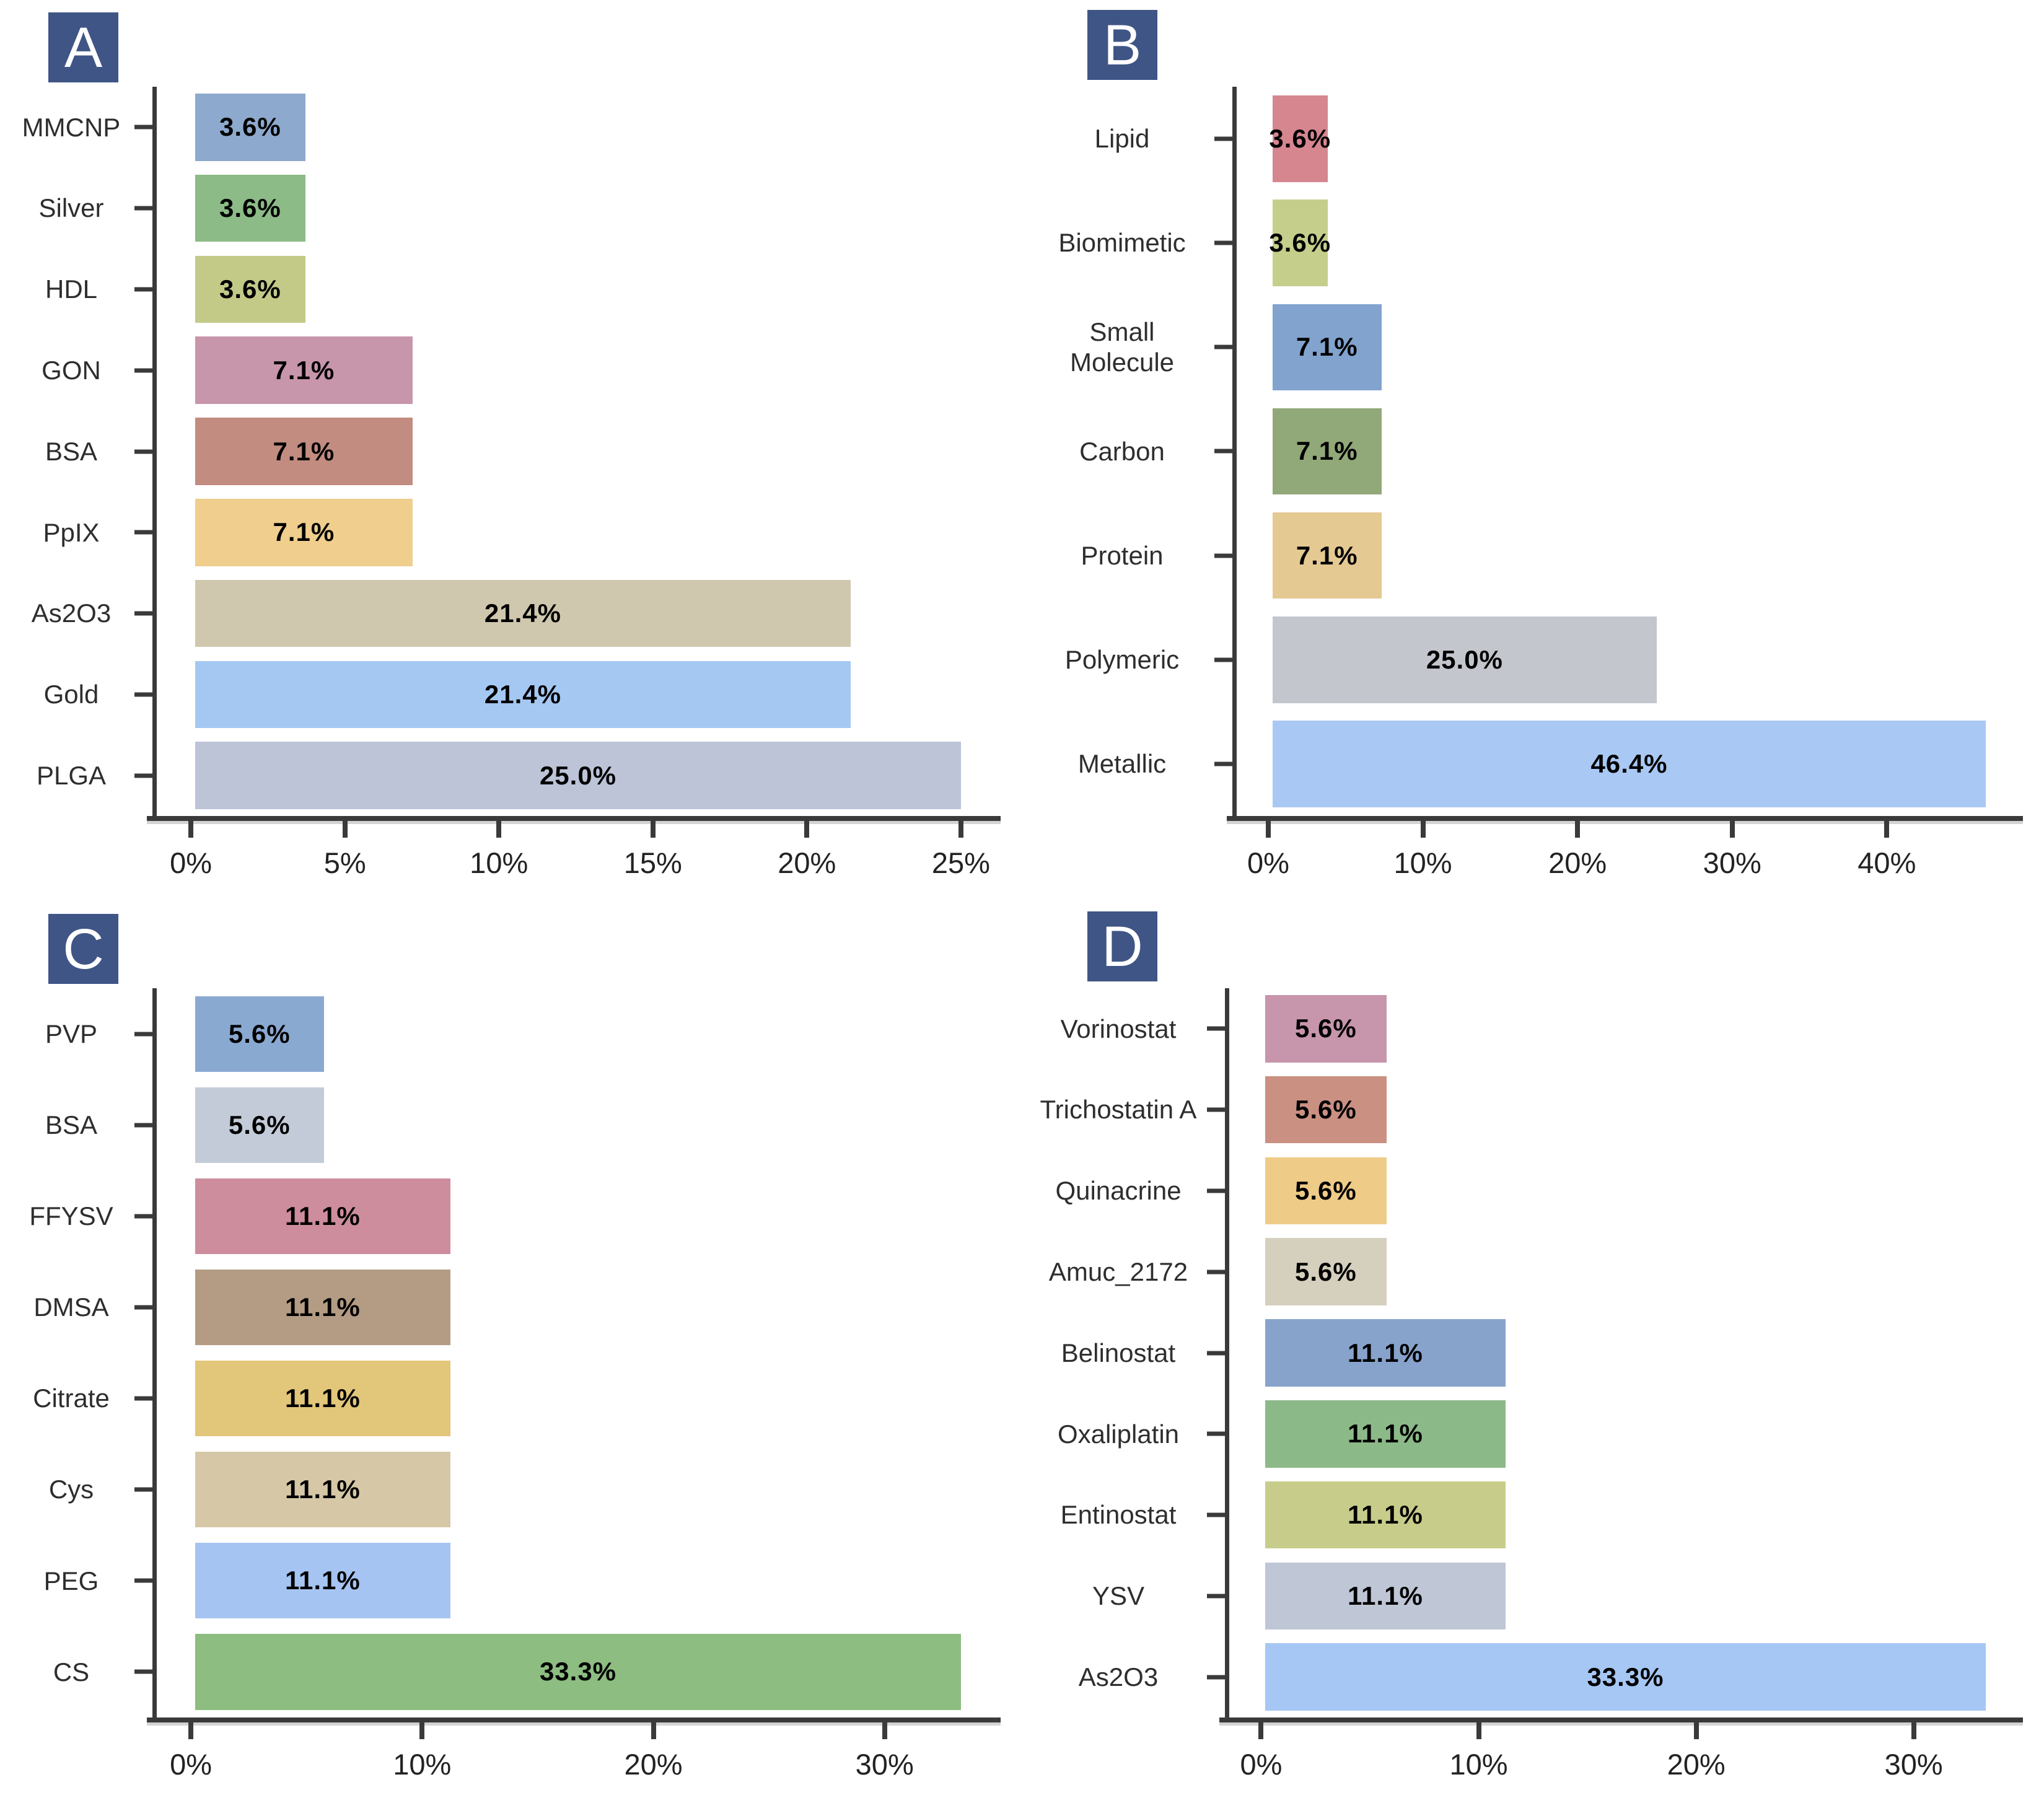 The image size is (2044, 1803). What do you see at coordinates (71, 289) in the screenshot?
I see `y-axis-label: HDL` at bounding box center [71, 289].